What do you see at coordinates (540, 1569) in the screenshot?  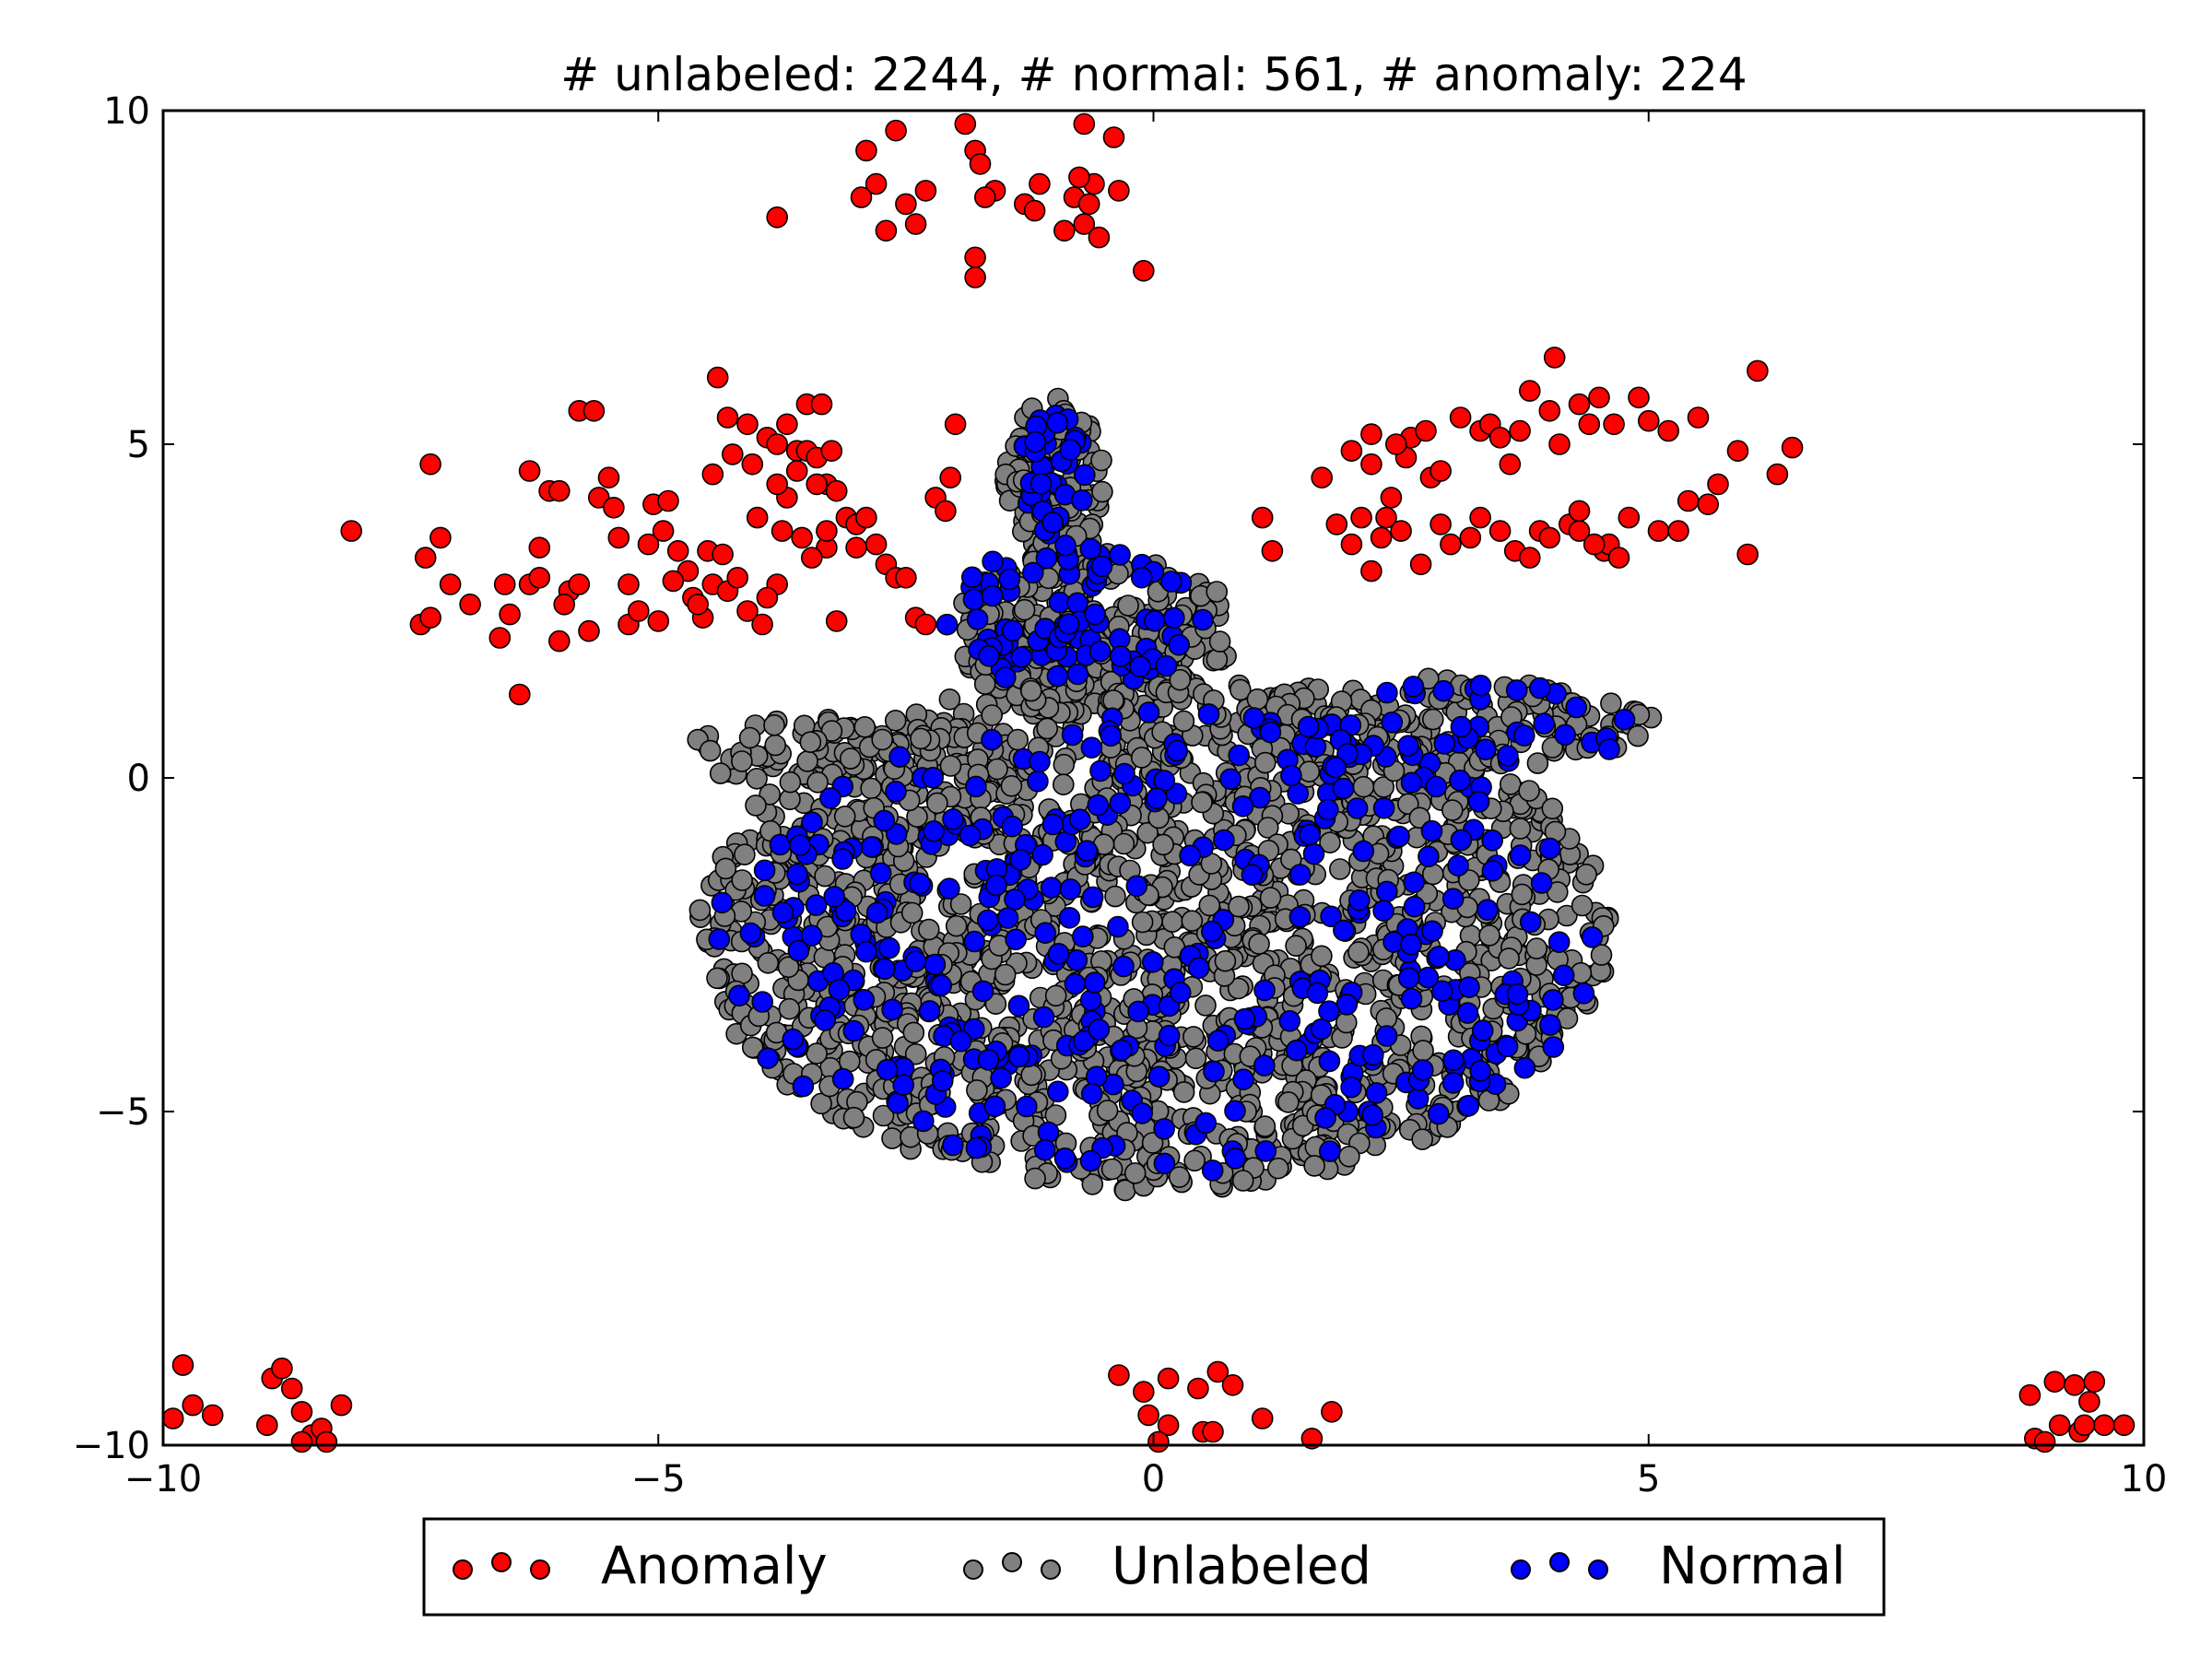 I see `legend-marker-anomaly` at bounding box center [540, 1569].